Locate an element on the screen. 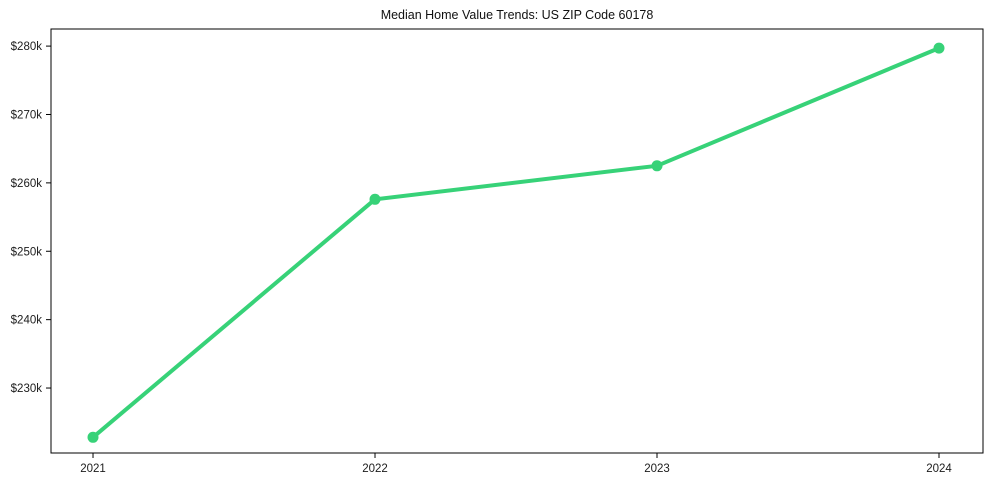 The width and height of the screenshot is (990, 490). y-tick-label: $280k is located at coordinates (27, 47).